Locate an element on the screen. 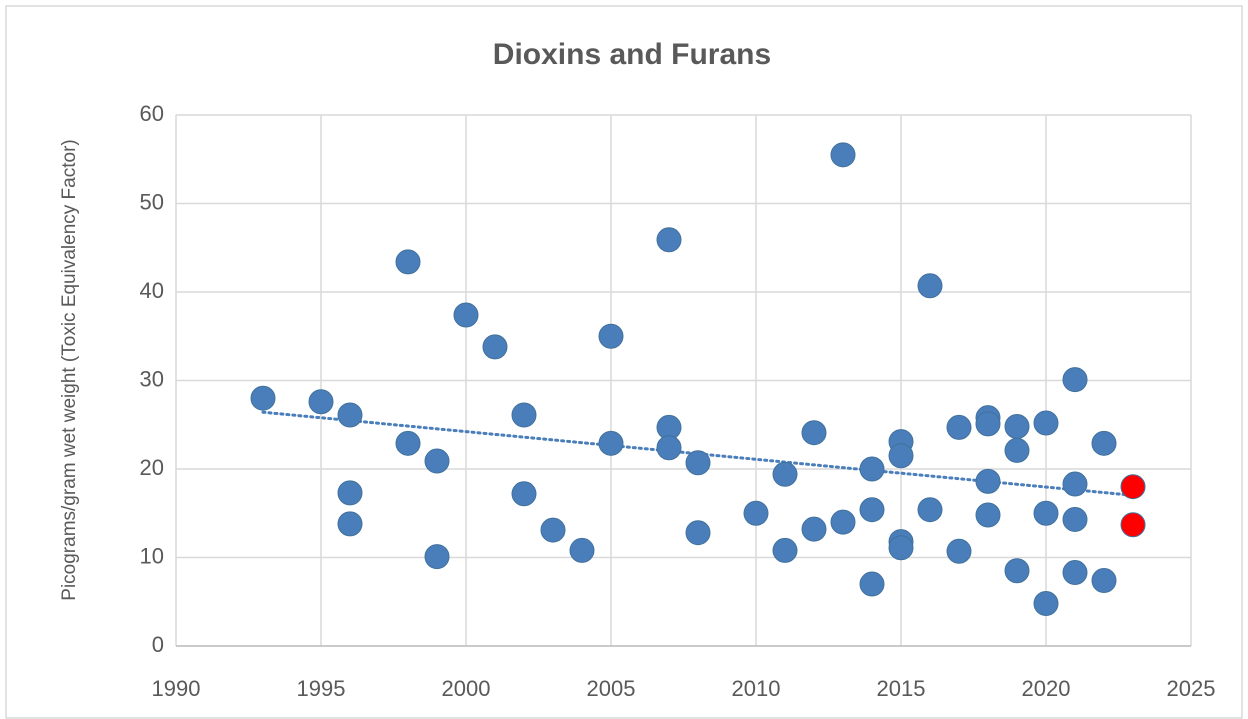 The image size is (1248, 719). x-tick-label: 2015 is located at coordinates (901, 688).